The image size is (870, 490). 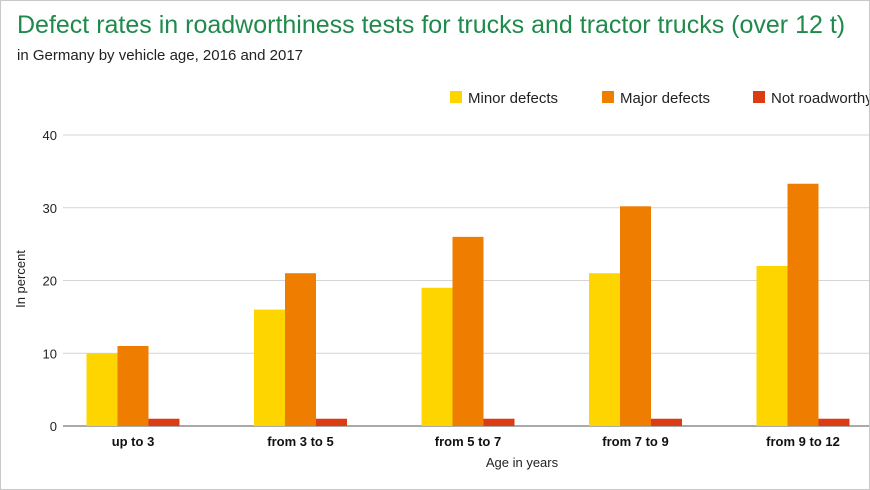 I want to click on y-tick-labels: 0 10 20 30 40, so click(x=50, y=281).